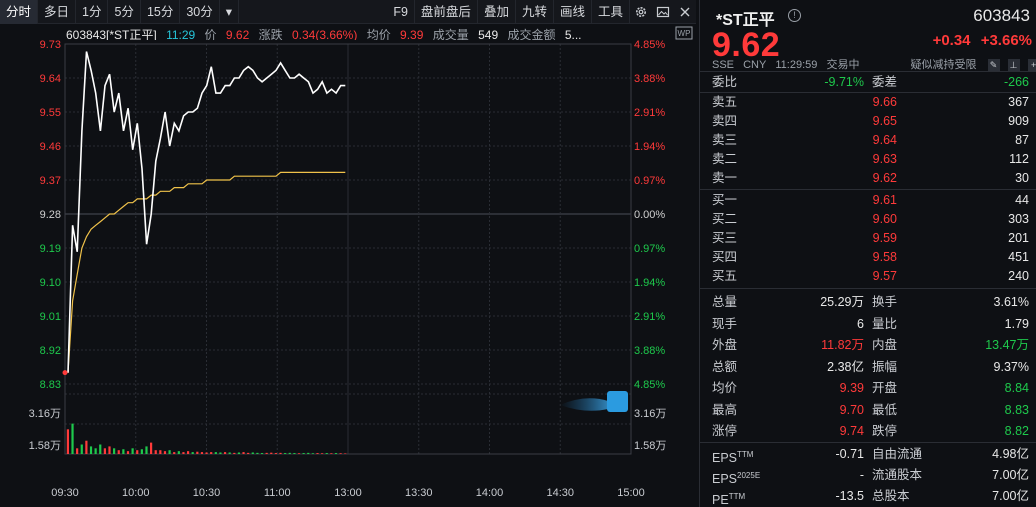 The width and height of the screenshot is (1036, 507). I want to click on pre-post-market-button: 盘前盘后, so click(446, 12).